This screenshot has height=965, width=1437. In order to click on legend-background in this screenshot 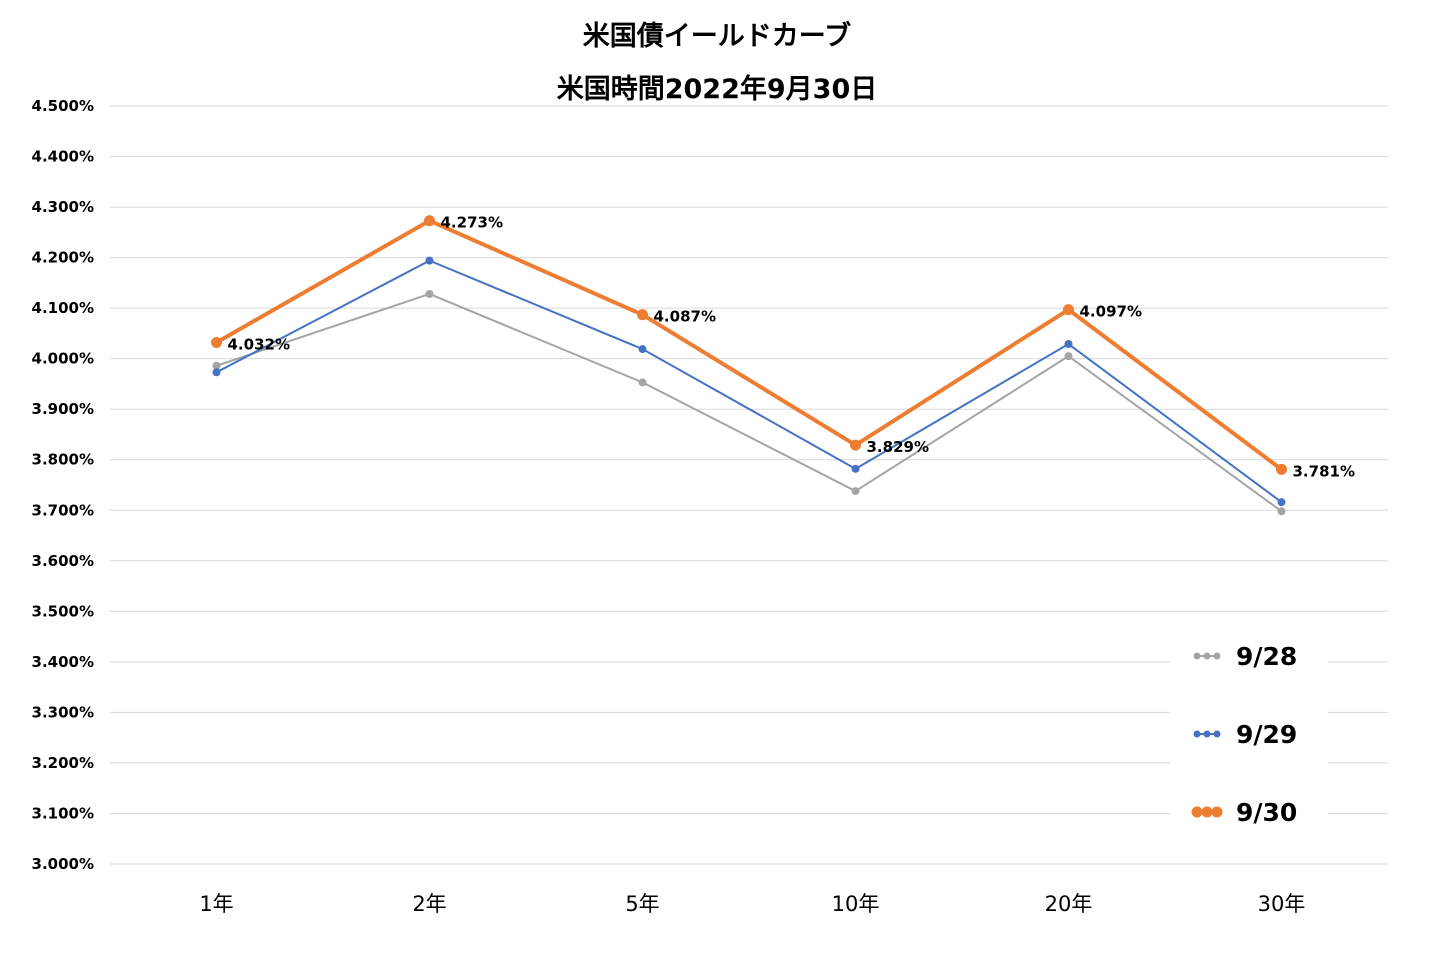, I will do `click(1249, 730)`.